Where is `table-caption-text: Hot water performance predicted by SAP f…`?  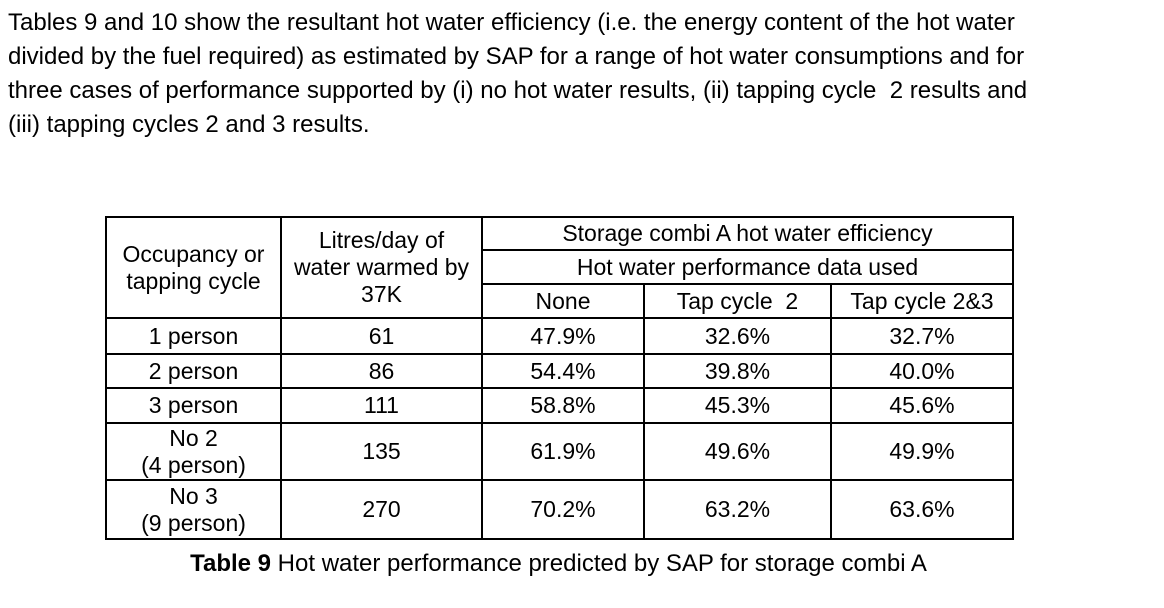
table-caption-text: Hot water performance predicted by SAP f… is located at coordinates (599, 563).